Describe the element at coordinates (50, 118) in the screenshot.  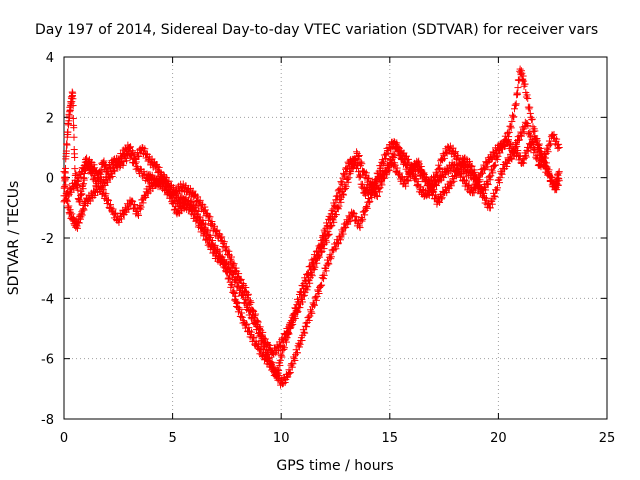
I see `y-tick-label: 2` at that location.